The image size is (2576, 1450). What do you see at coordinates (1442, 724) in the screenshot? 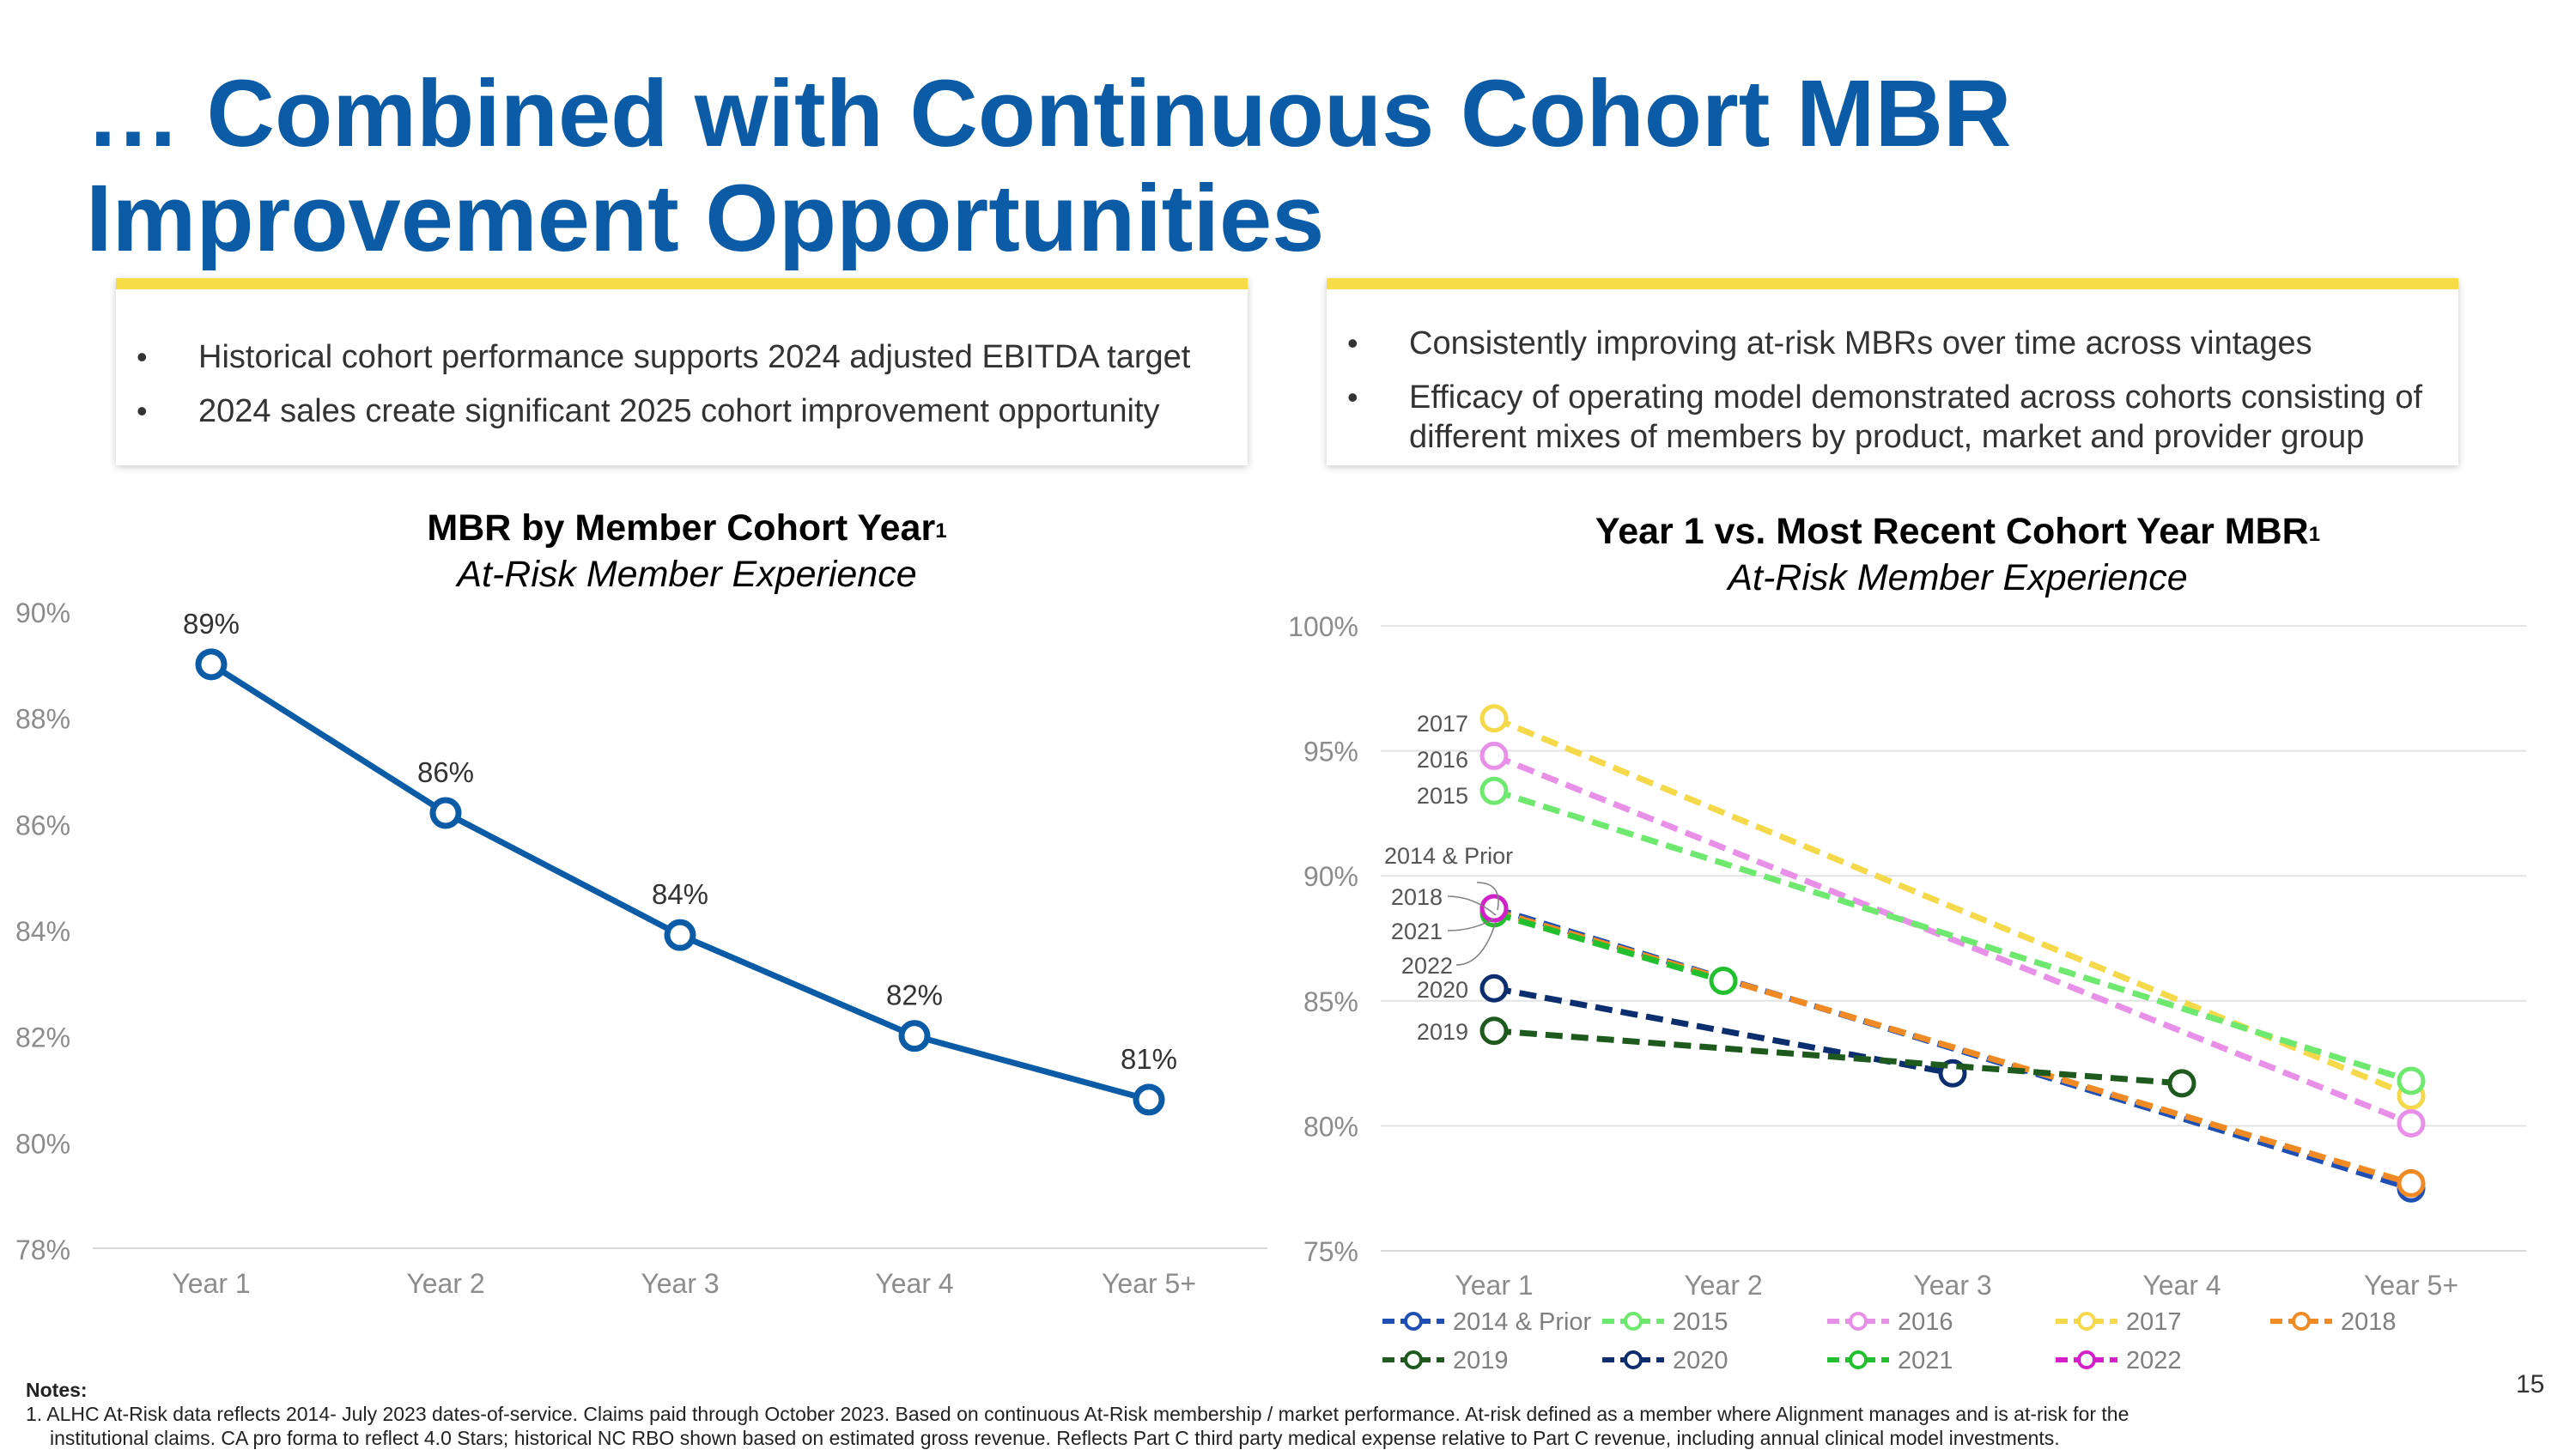
I see `chart2-annotation-label: 2017` at bounding box center [1442, 724].